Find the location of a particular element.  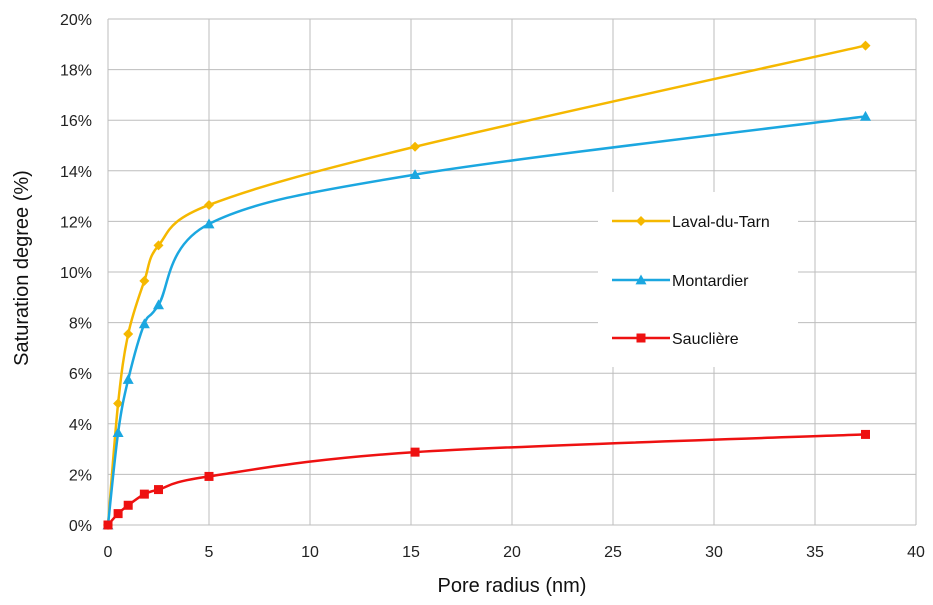

legend: Laval-du-Tarn Montardier Sauclière is located at coordinates (698, 279).